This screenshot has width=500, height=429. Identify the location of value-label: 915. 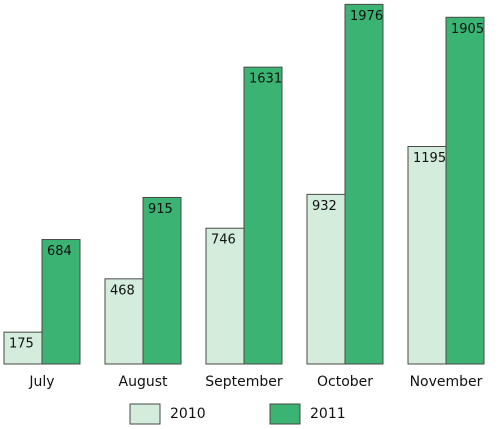
(160, 209).